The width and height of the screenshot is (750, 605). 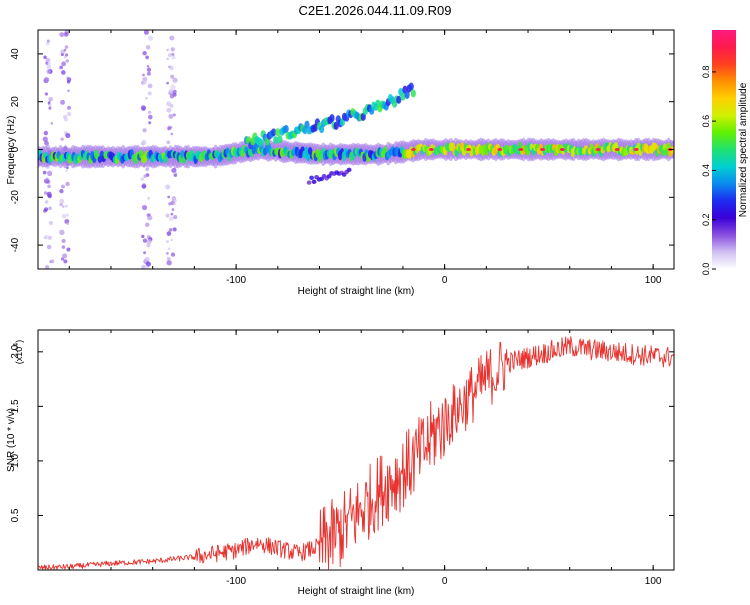 I want to click on colorbar-tick-label: 0.4, so click(x=706, y=170).